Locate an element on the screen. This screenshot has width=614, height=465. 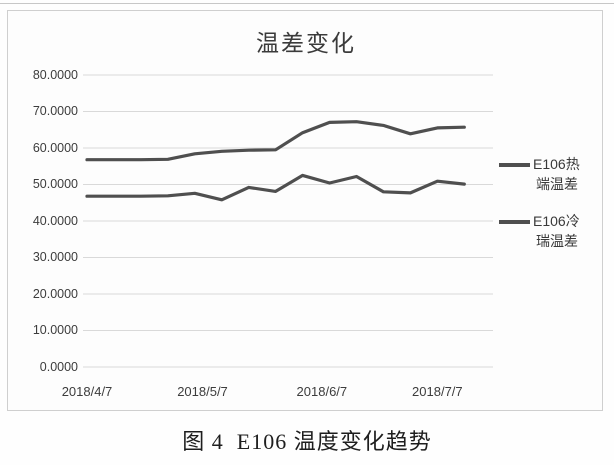
legend-label-cold: E106冷 瑞温差 is located at coordinates (556, 231).